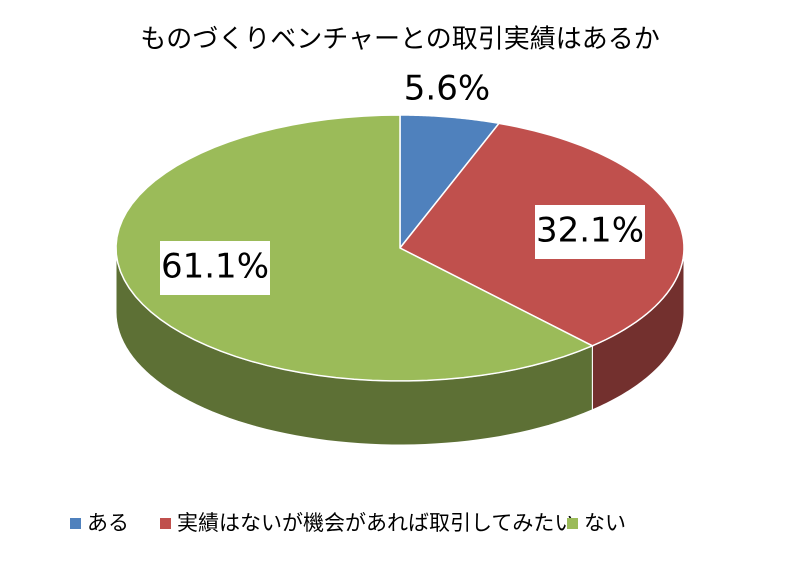 The height and width of the screenshot is (561, 800). What do you see at coordinates (605, 523) in the screenshot?
I see `legend-label: ない` at bounding box center [605, 523].